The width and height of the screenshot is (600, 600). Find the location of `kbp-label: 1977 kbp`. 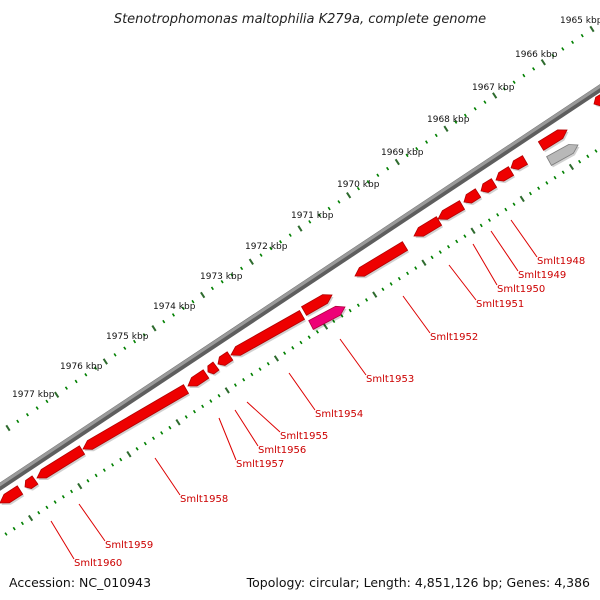

kbp-label: 1977 kbp is located at coordinates (33, 395).